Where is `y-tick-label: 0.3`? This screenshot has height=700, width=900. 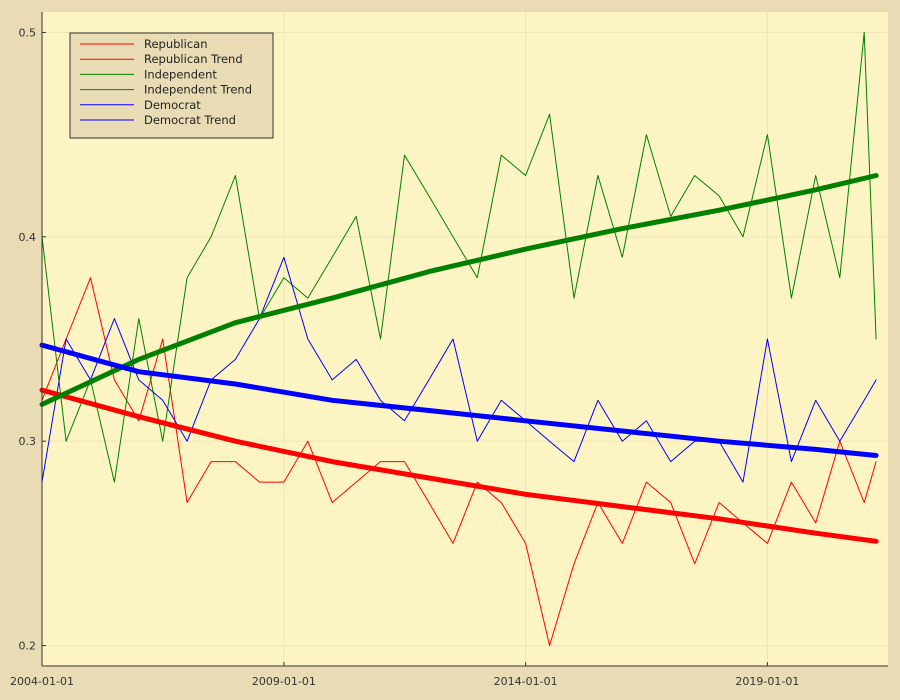 y-tick-label: 0.3 is located at coordinates (28, 441).